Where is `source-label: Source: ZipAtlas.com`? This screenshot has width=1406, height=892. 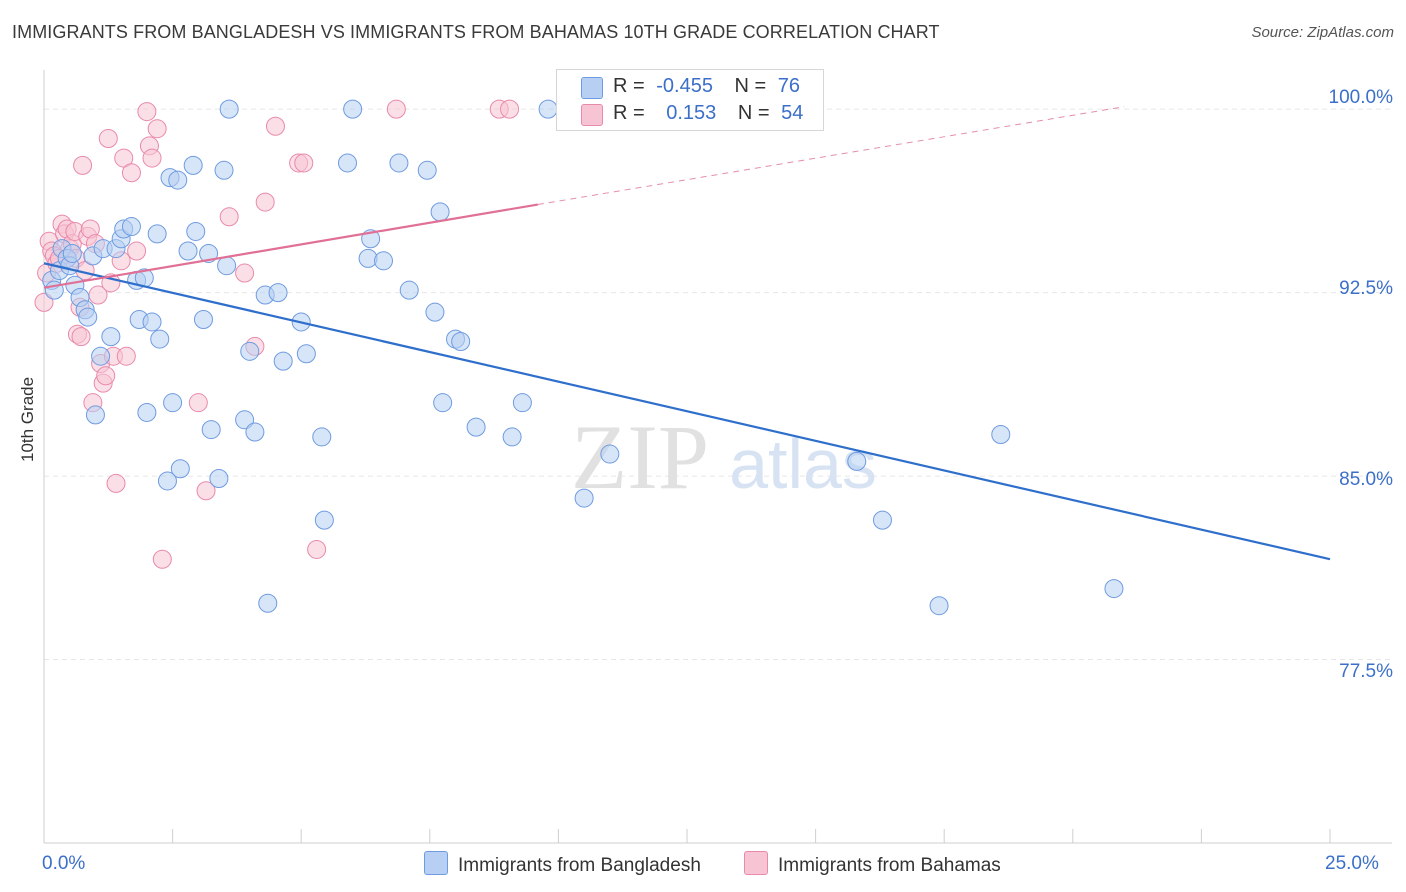 source-label: Source: ZipAtlas.com is located at coordinates (1322, 32).